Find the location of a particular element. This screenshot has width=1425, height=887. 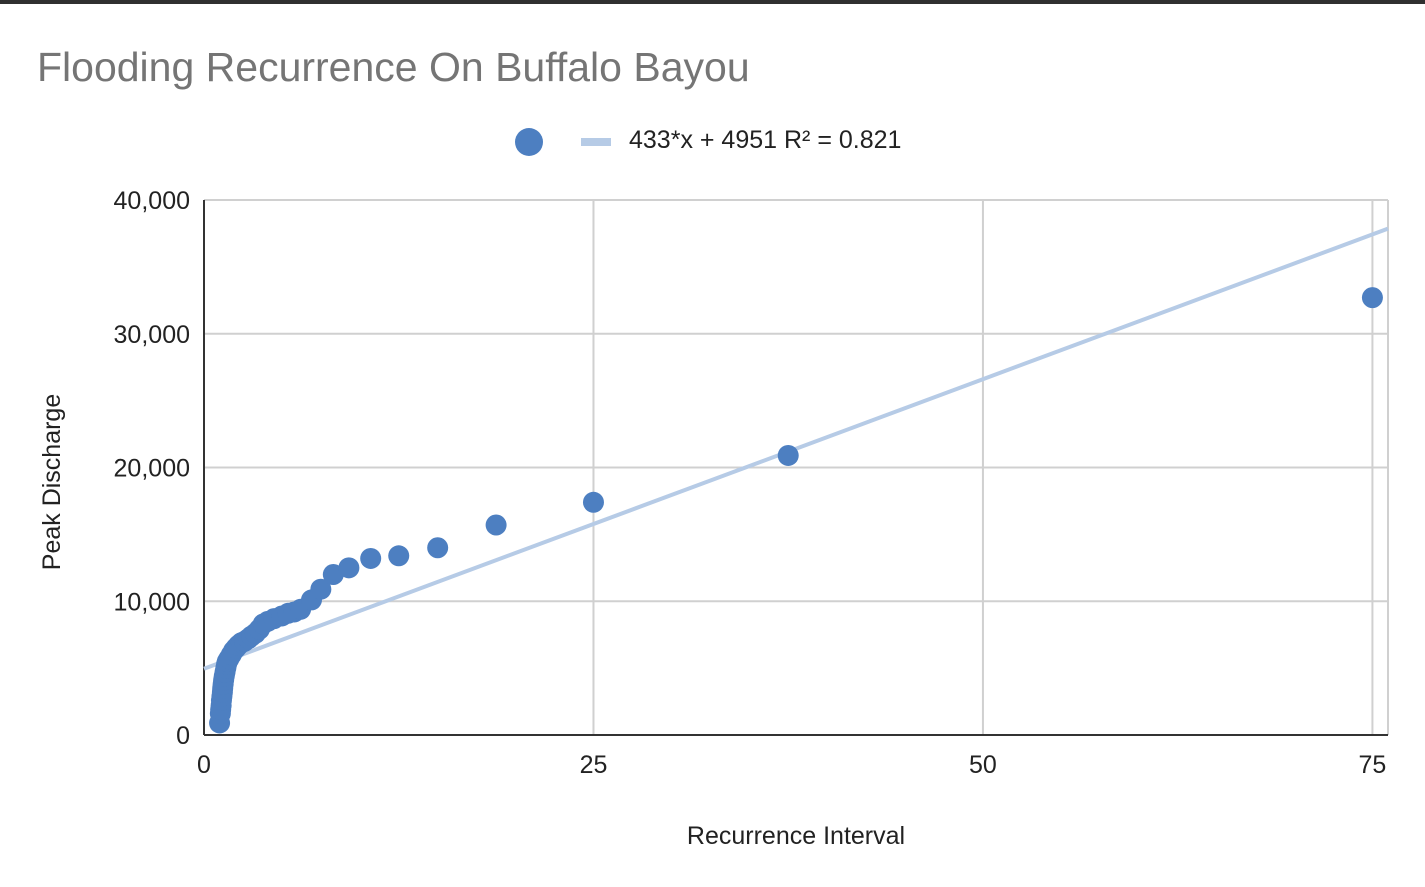

y-axis-title: Peak Discharge is located at coordinates (52, 482).